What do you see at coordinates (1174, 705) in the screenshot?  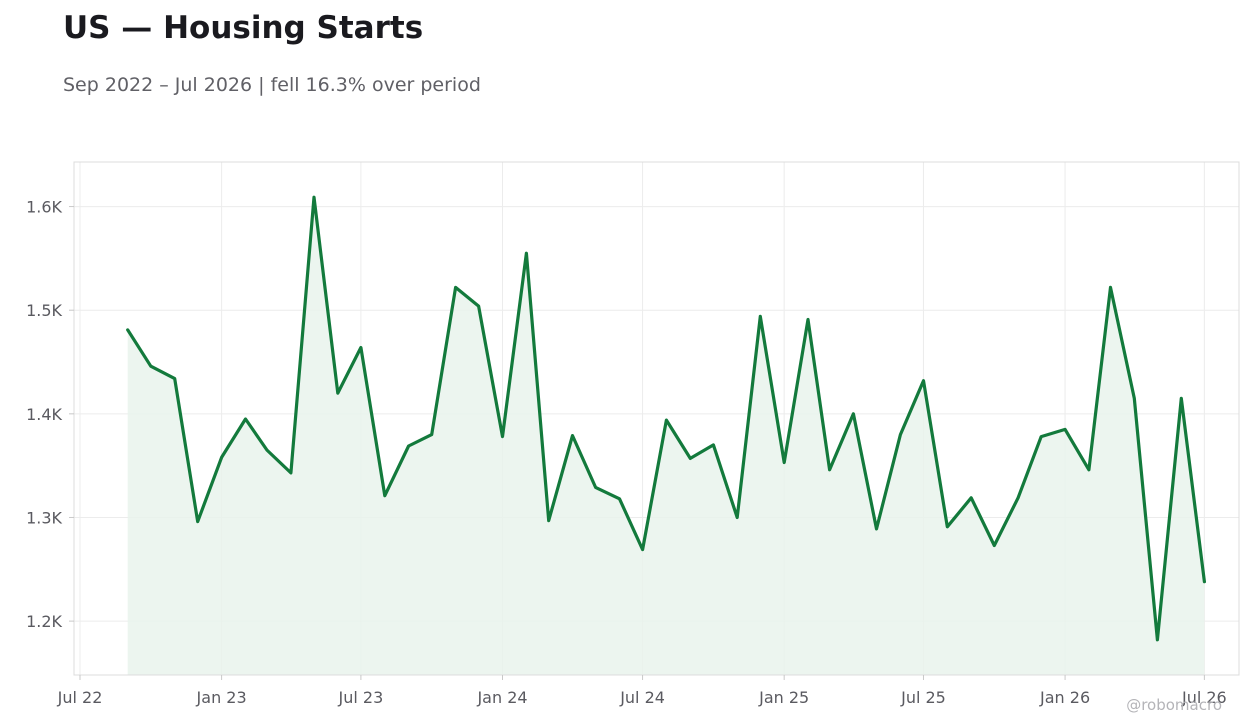 I see `source-credit: @robomacro` at bounding box center [1174, 705].